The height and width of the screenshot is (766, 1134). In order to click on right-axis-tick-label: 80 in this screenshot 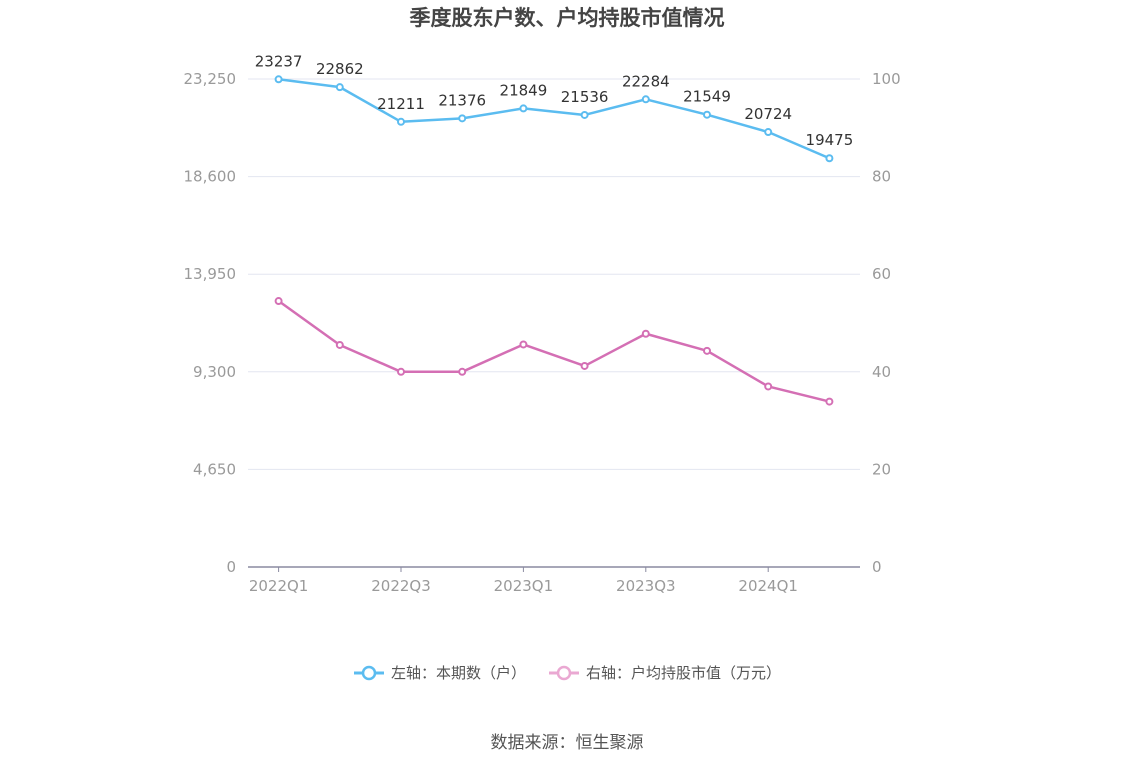, I will do `click(881, 177)`.